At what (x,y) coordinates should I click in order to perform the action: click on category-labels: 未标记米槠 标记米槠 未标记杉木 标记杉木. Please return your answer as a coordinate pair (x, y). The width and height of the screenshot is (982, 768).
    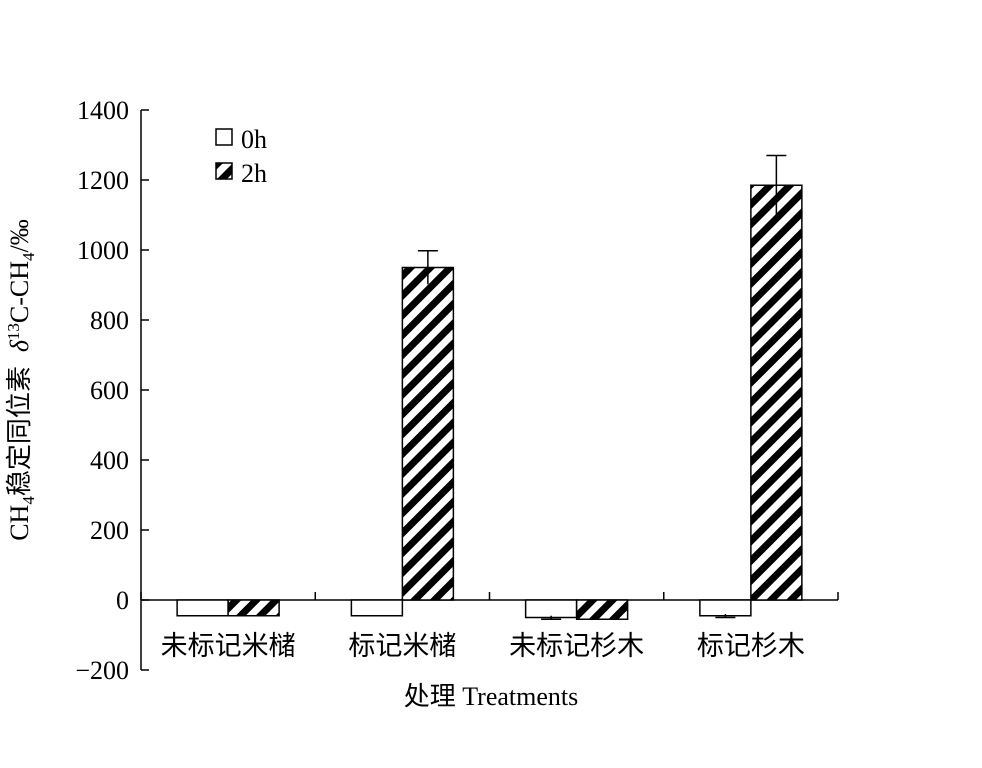
    Looking at the image, I should click on (483, 646).